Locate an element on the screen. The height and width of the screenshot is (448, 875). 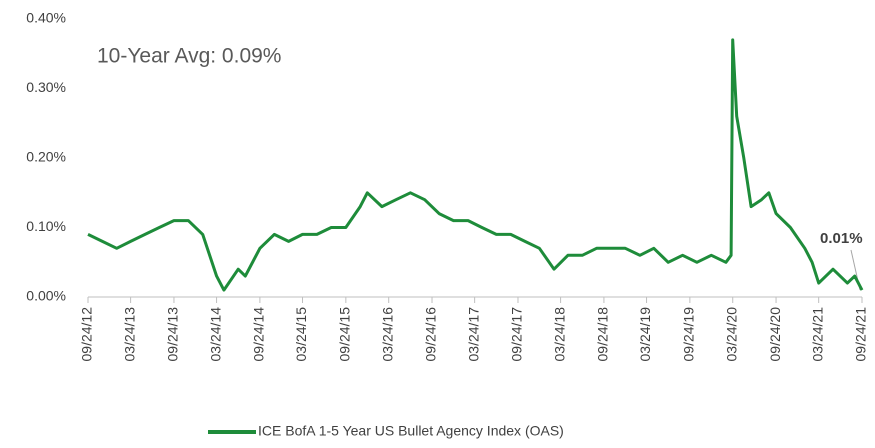
x-tick-label: 09/24/13 is located at coordinates (173, 334).